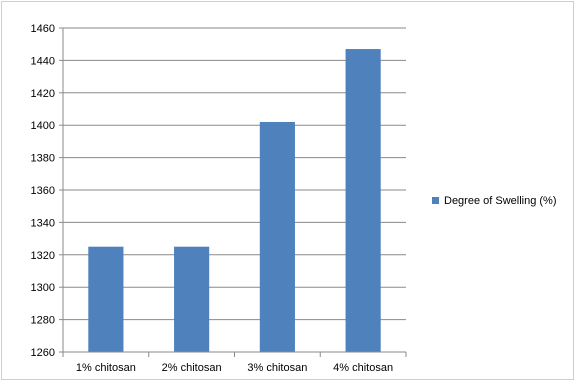 This screenshot has width=577, height=386. What do you see at coordinates (106, 368) in the screenshot?
I see `x-tick-label-1: 1% chitosan` at bounding box center [106, 368].